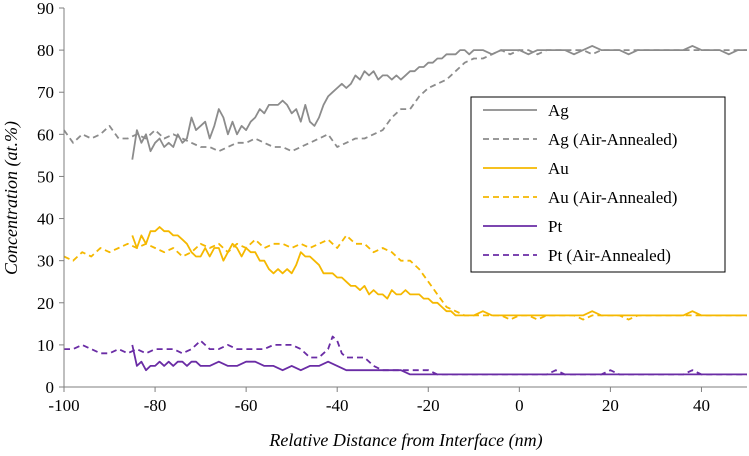  Describe the element at coordinates (45, 219) in the screenshot. I see `y-tick-label: 40` at that location.